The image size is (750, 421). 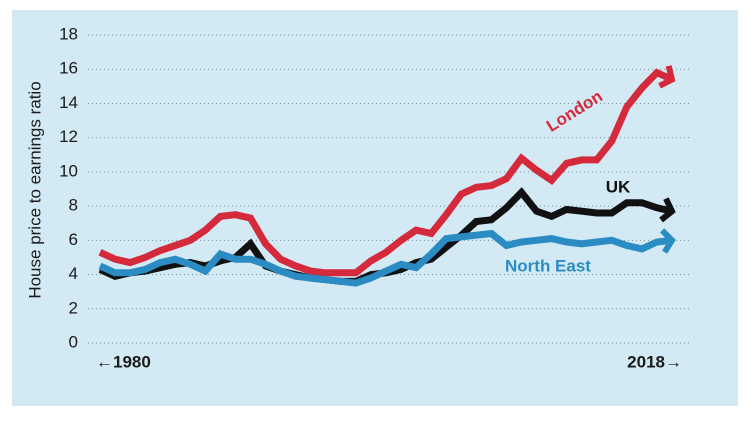 What do you see at coordinates (548, 265) in the screenshot?
I see `series-label: North East` at bounding box center [548, 265].